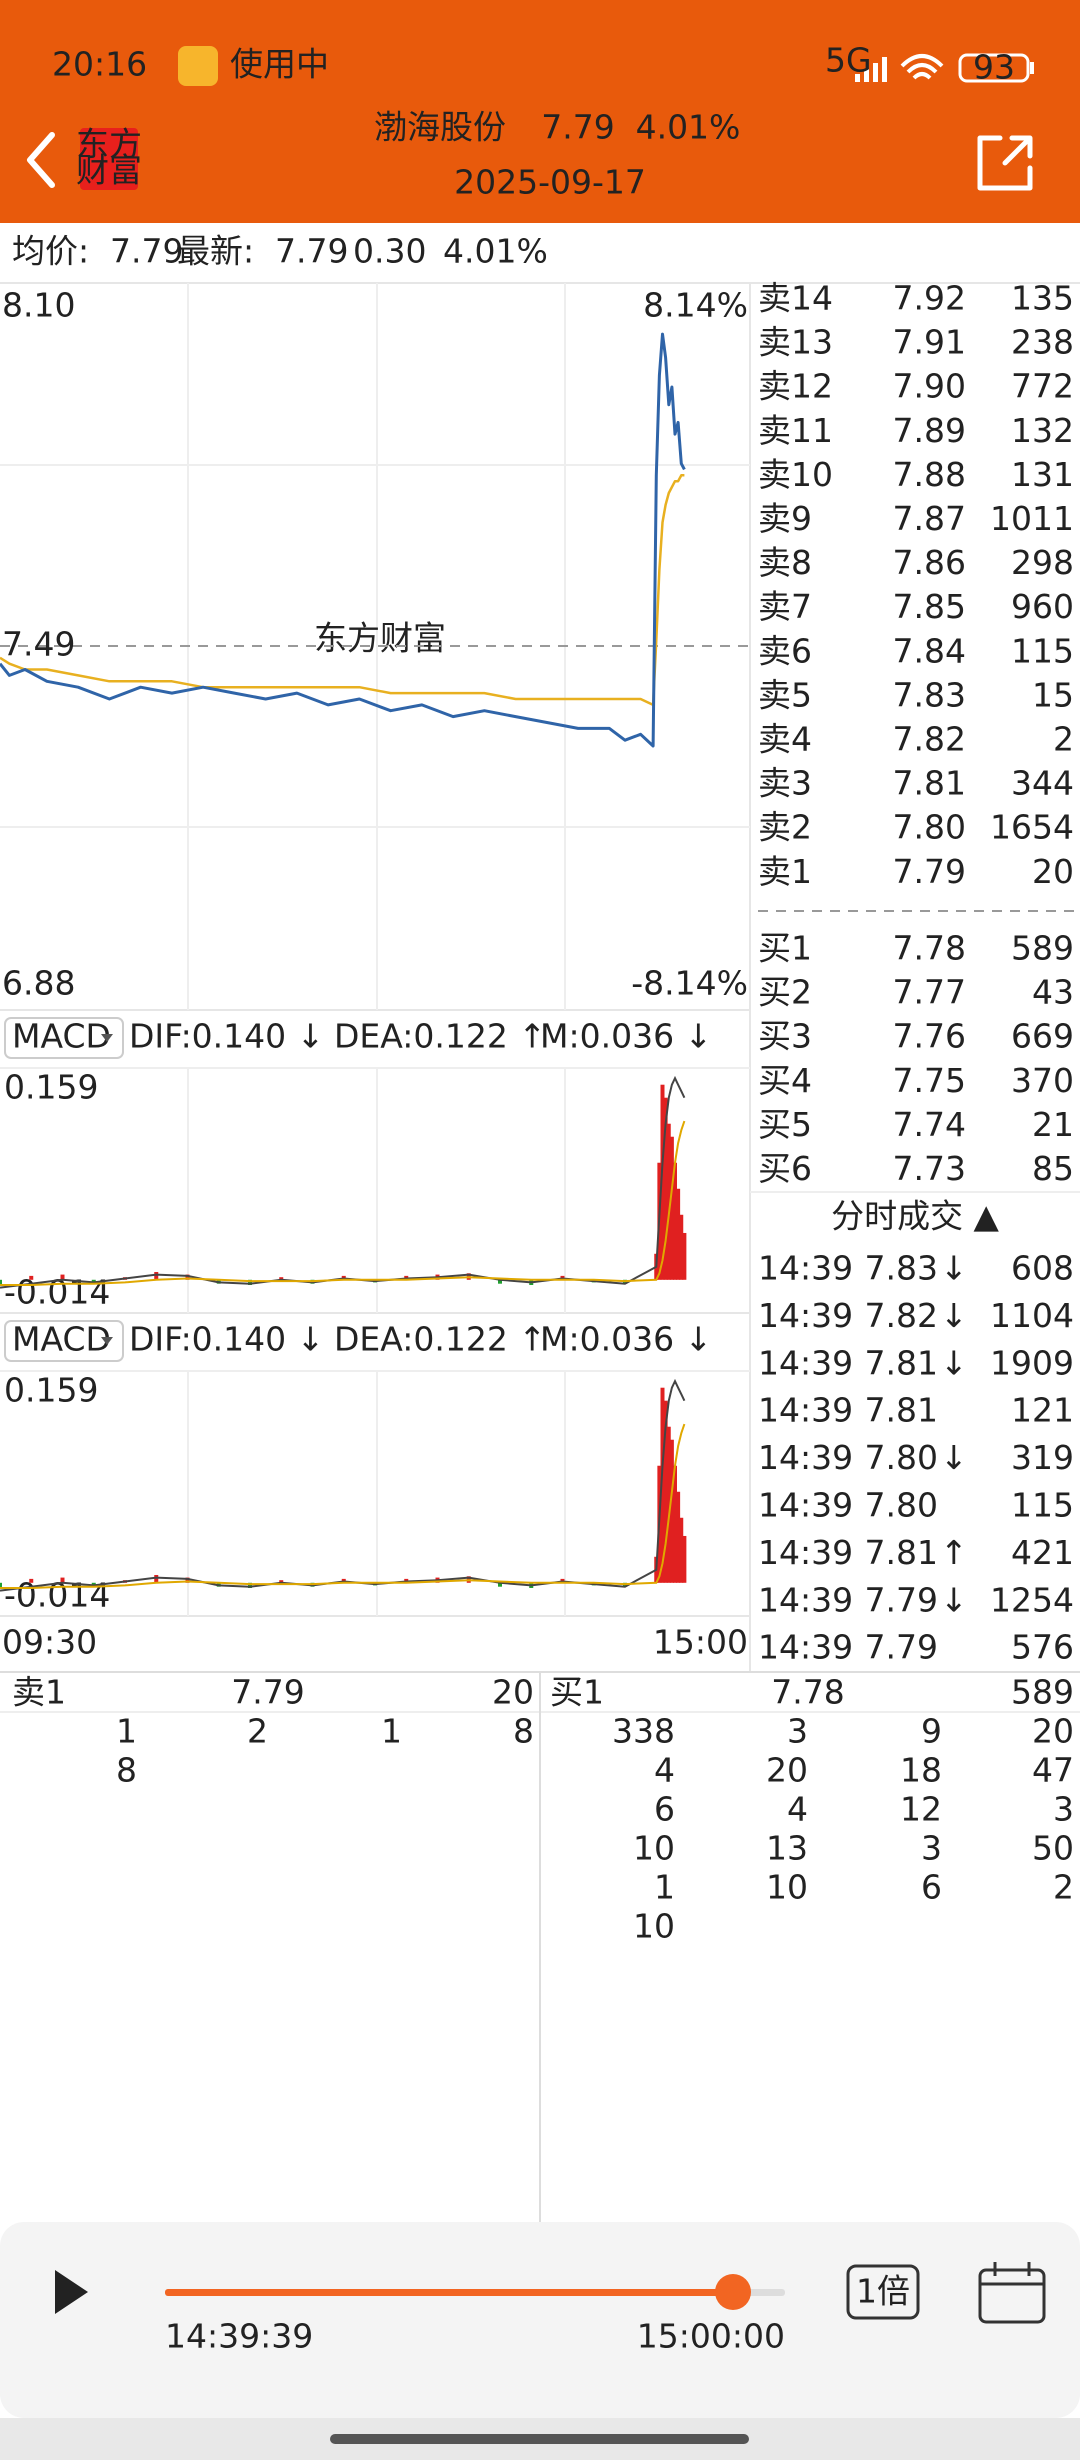 The width and height of the screenshot is (1080, 2460). What do you see at coordinates (929, 1124) in the screenshot?
I see `book-price: 7.74` at bounding box center [929, 1124].